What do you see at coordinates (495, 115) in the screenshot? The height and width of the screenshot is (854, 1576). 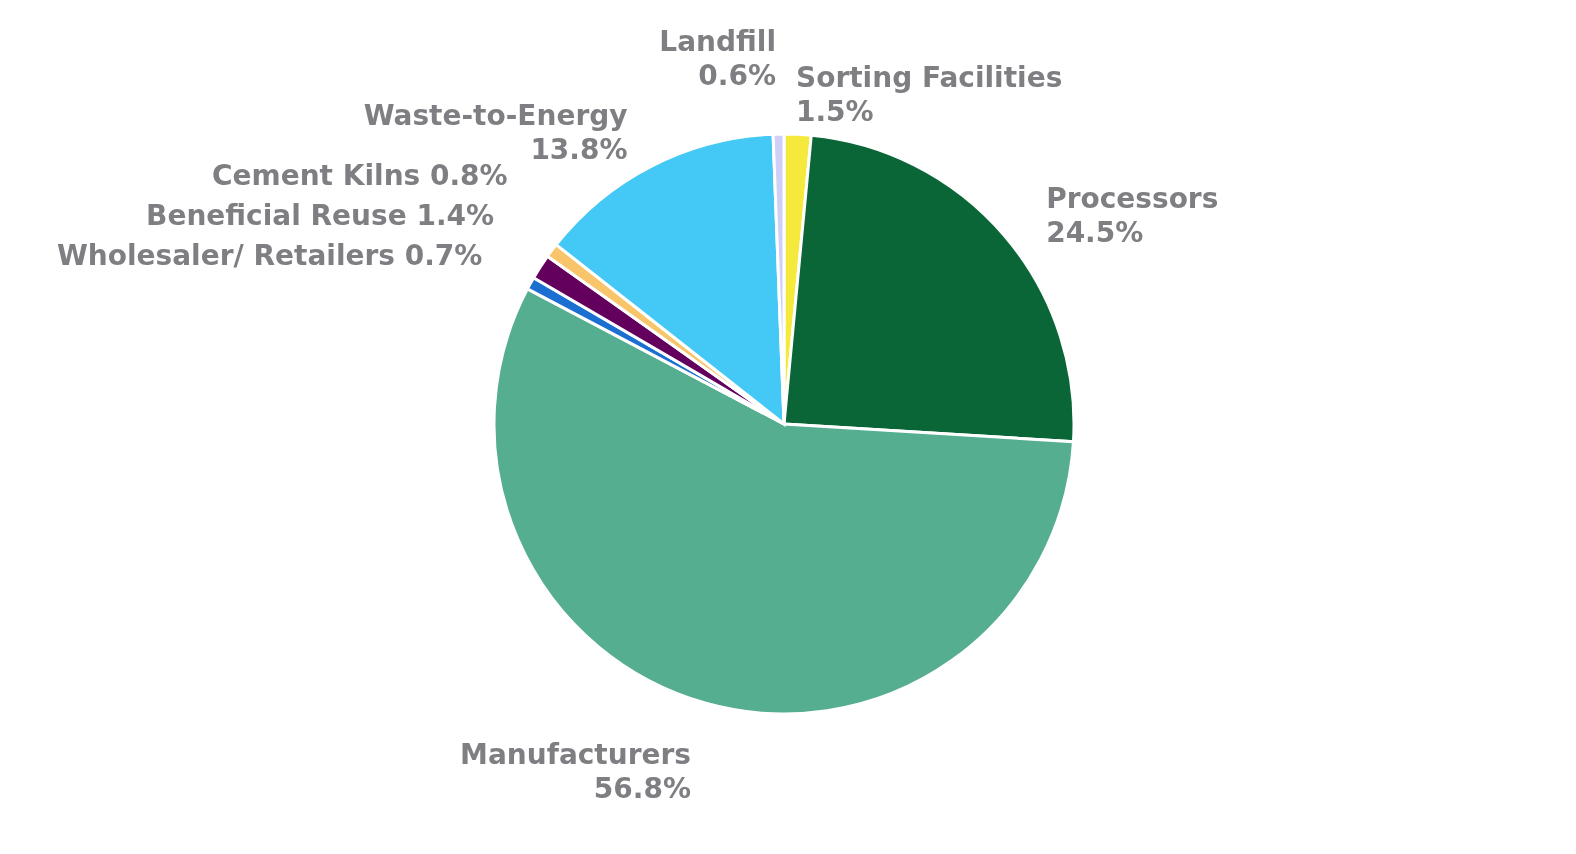 I see `slice-label: Waste-to-Energy` at bounding box center [495, 115].